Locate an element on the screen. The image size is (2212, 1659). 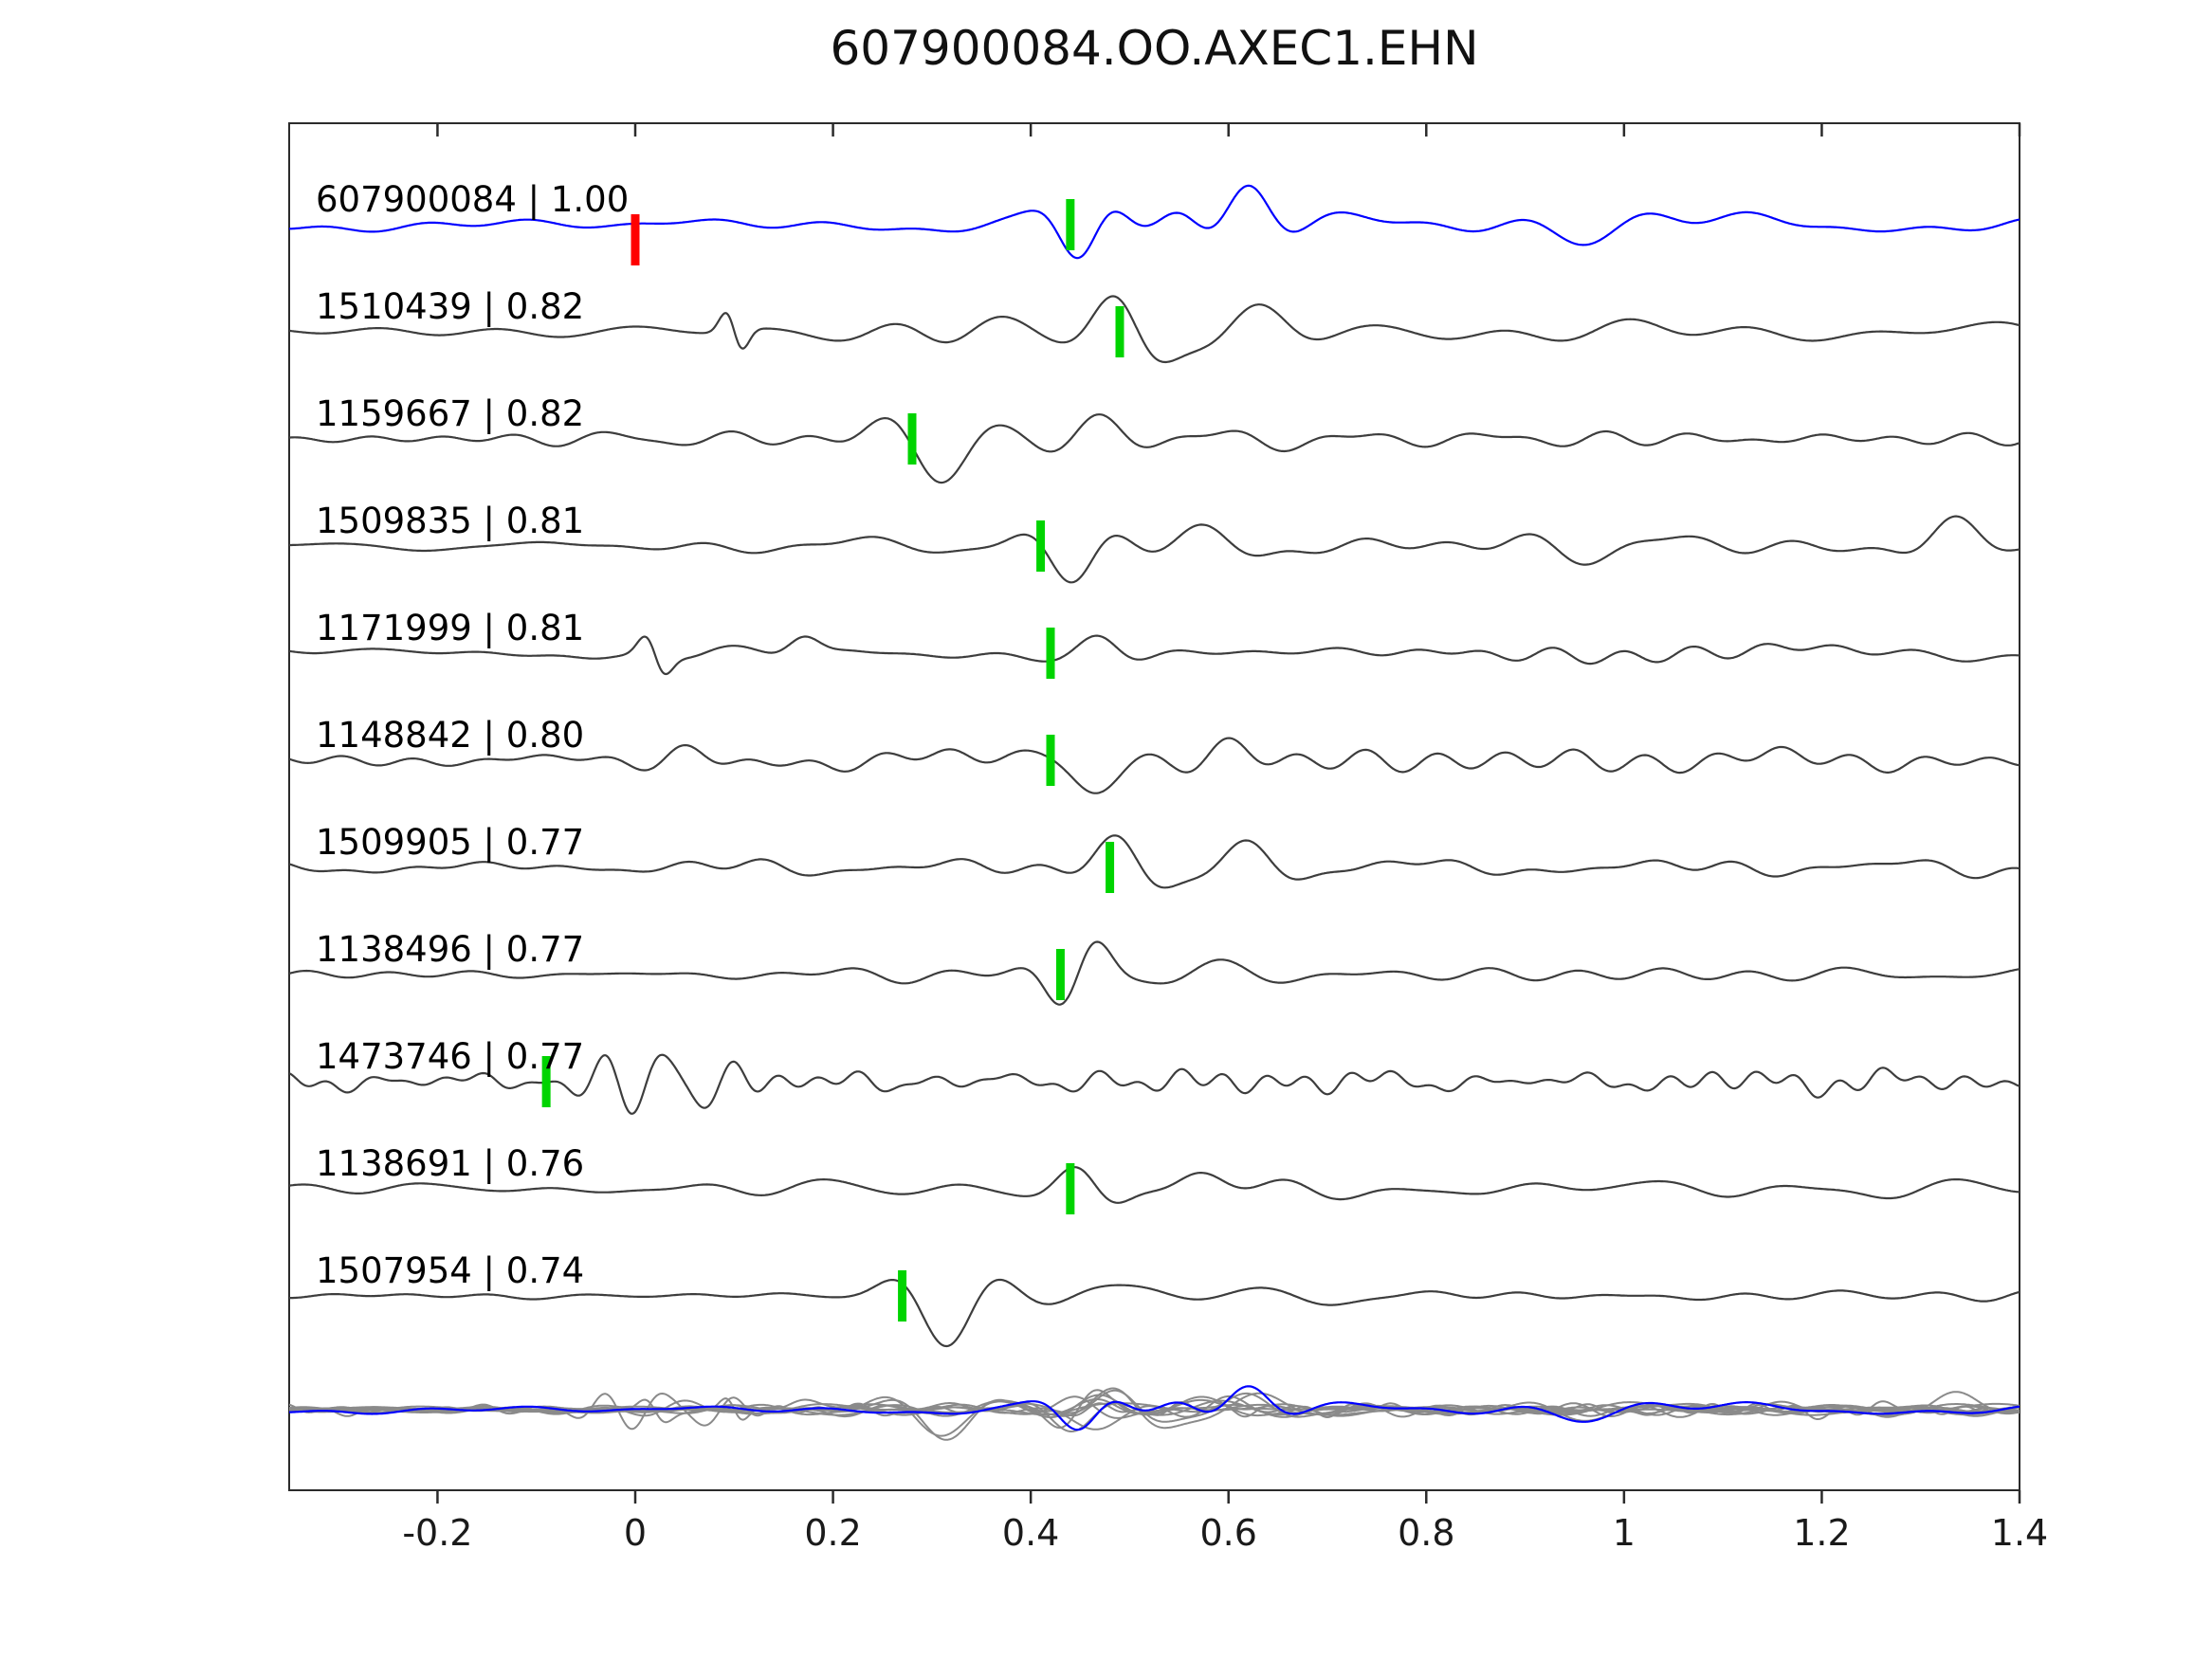
x-tick-label: 0.4 is located at coordinates (1030, 1533).